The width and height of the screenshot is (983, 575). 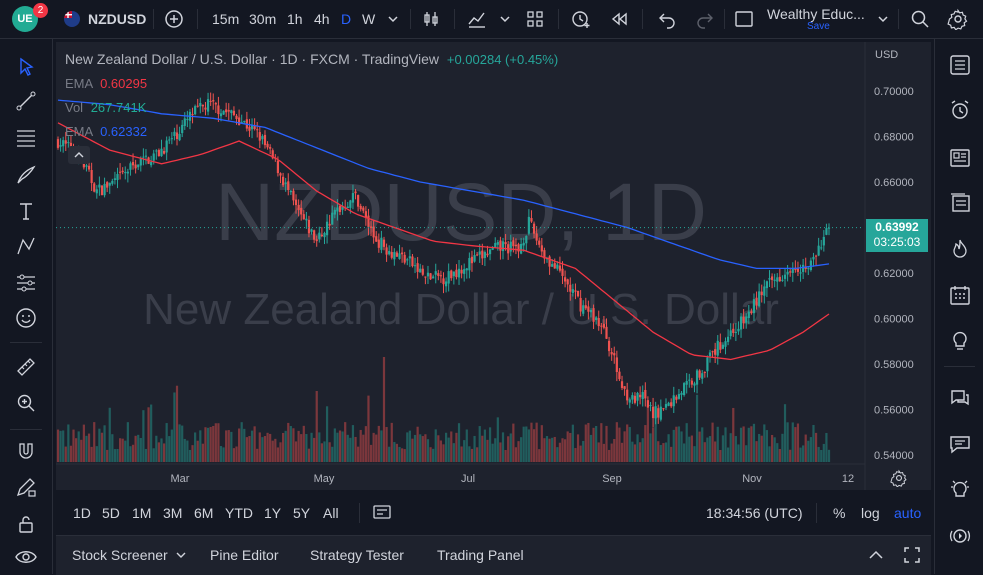 I want to click on tab-strategy-tester: Strategy Tester, so click(x=357, y=555).